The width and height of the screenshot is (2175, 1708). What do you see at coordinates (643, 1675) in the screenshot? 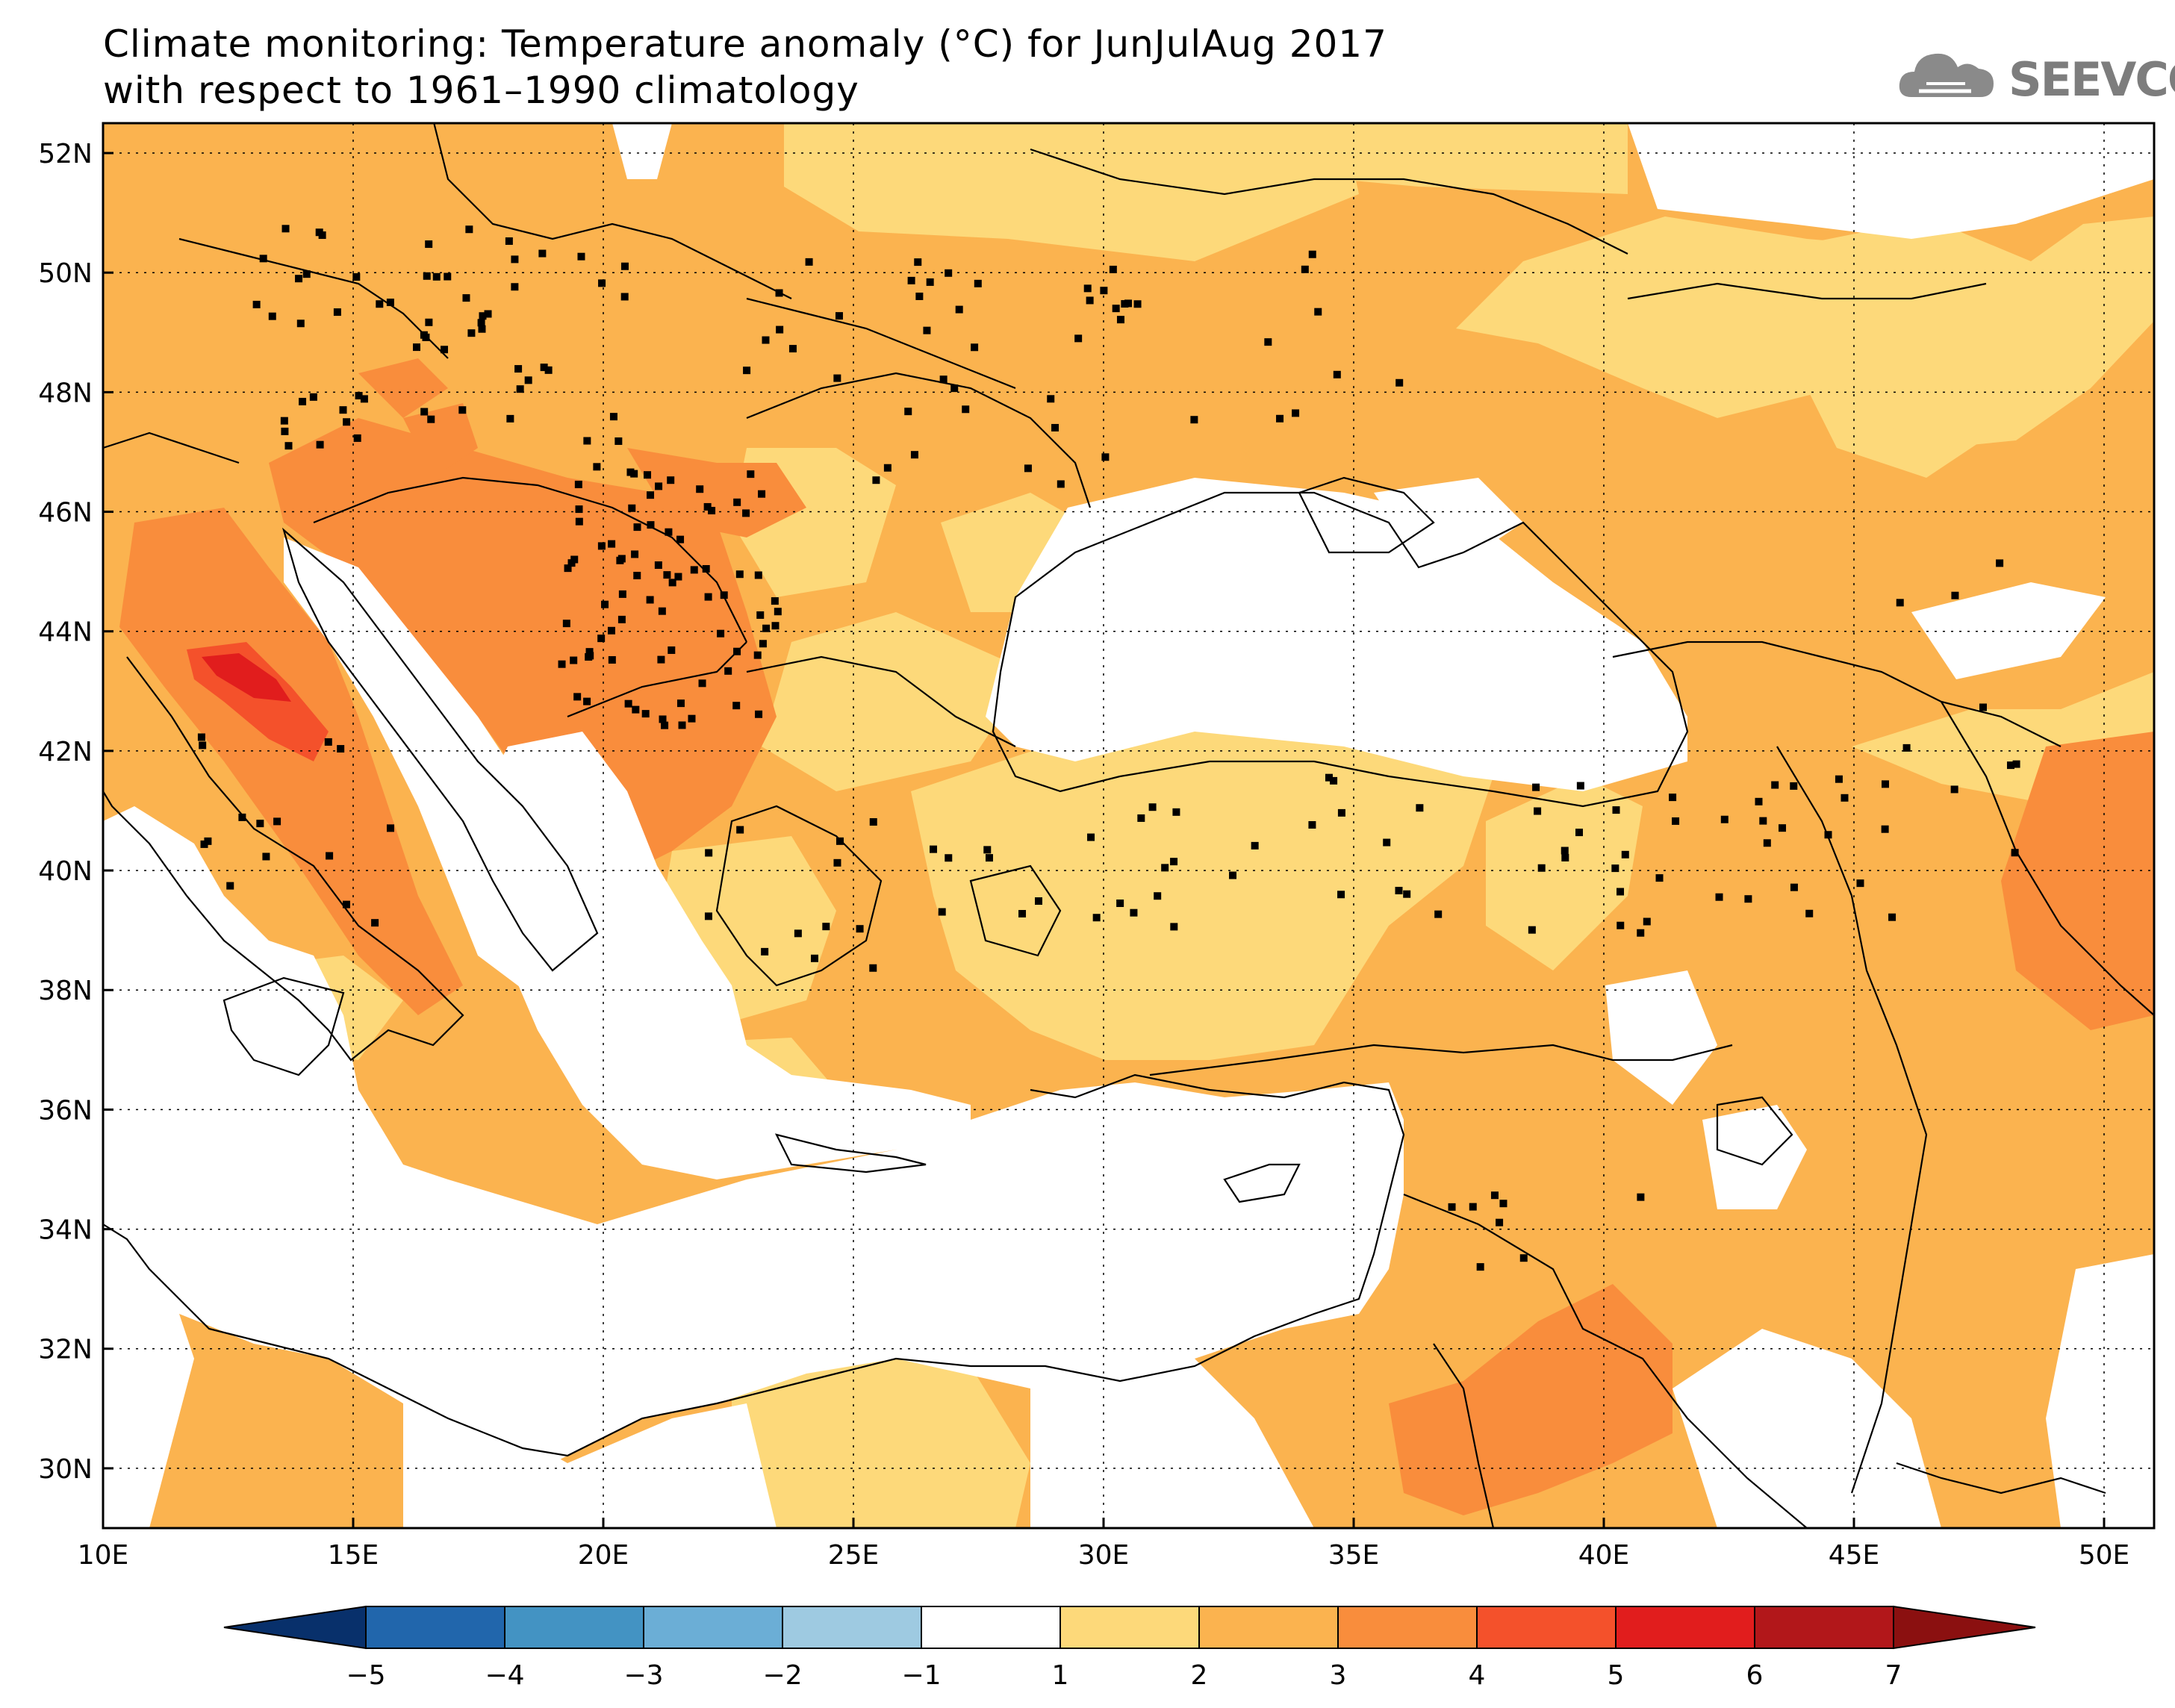
I see `colorbar-label: −3` at bounding box center [643, 1675].